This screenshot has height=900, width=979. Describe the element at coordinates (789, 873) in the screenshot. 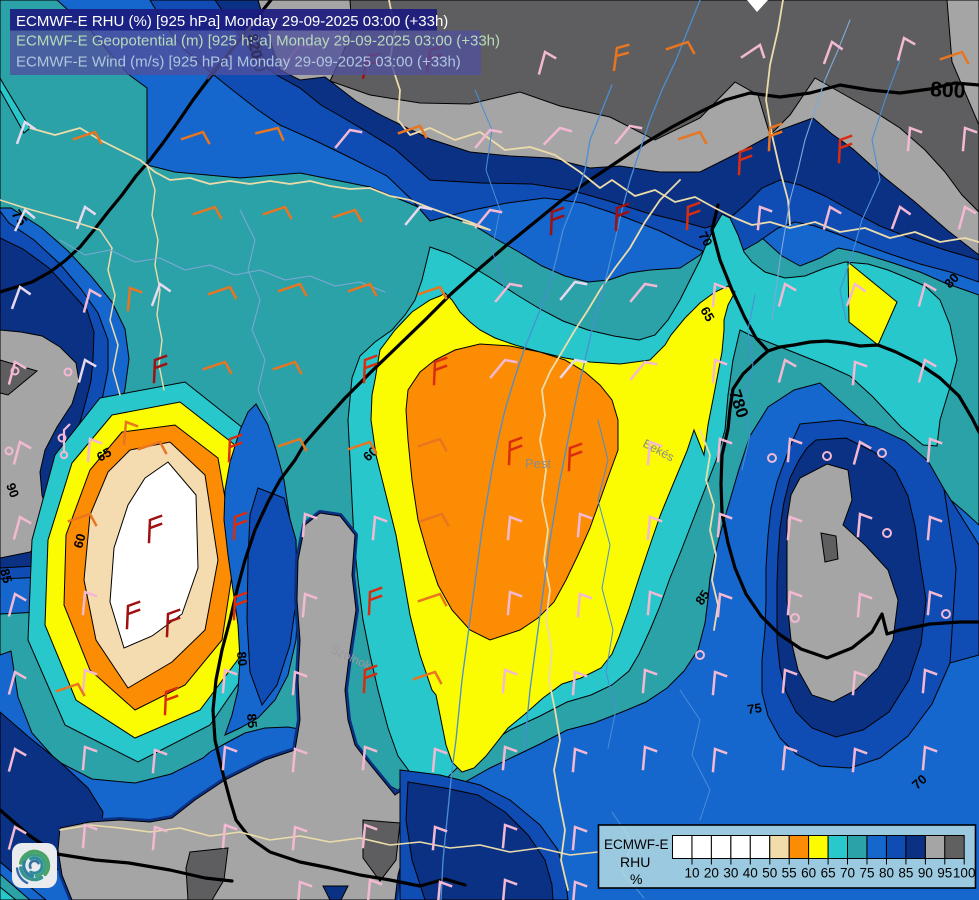

I see `svg-text: 55` at that location.